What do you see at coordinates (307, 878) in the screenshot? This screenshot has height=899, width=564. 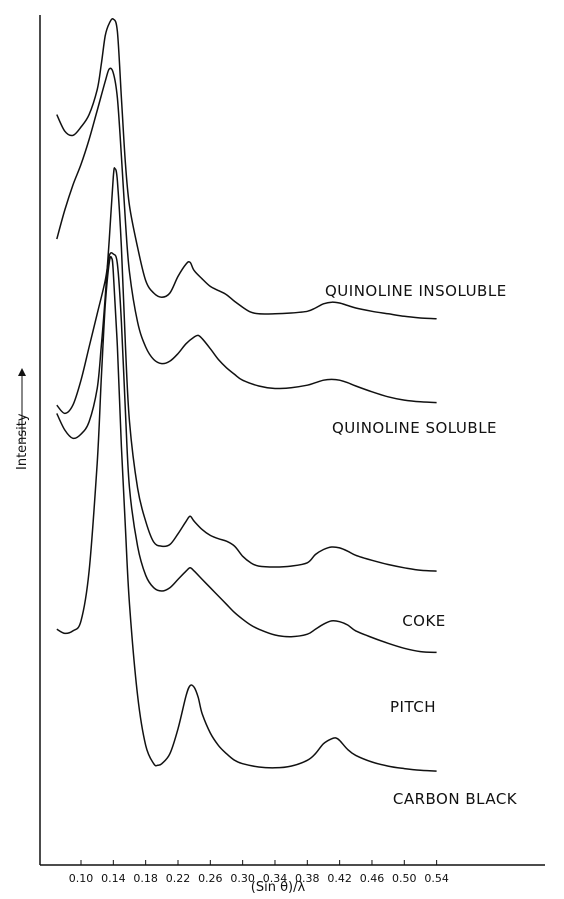 I see `x-tick-label: 0.38` at bounding box center [307, 878].